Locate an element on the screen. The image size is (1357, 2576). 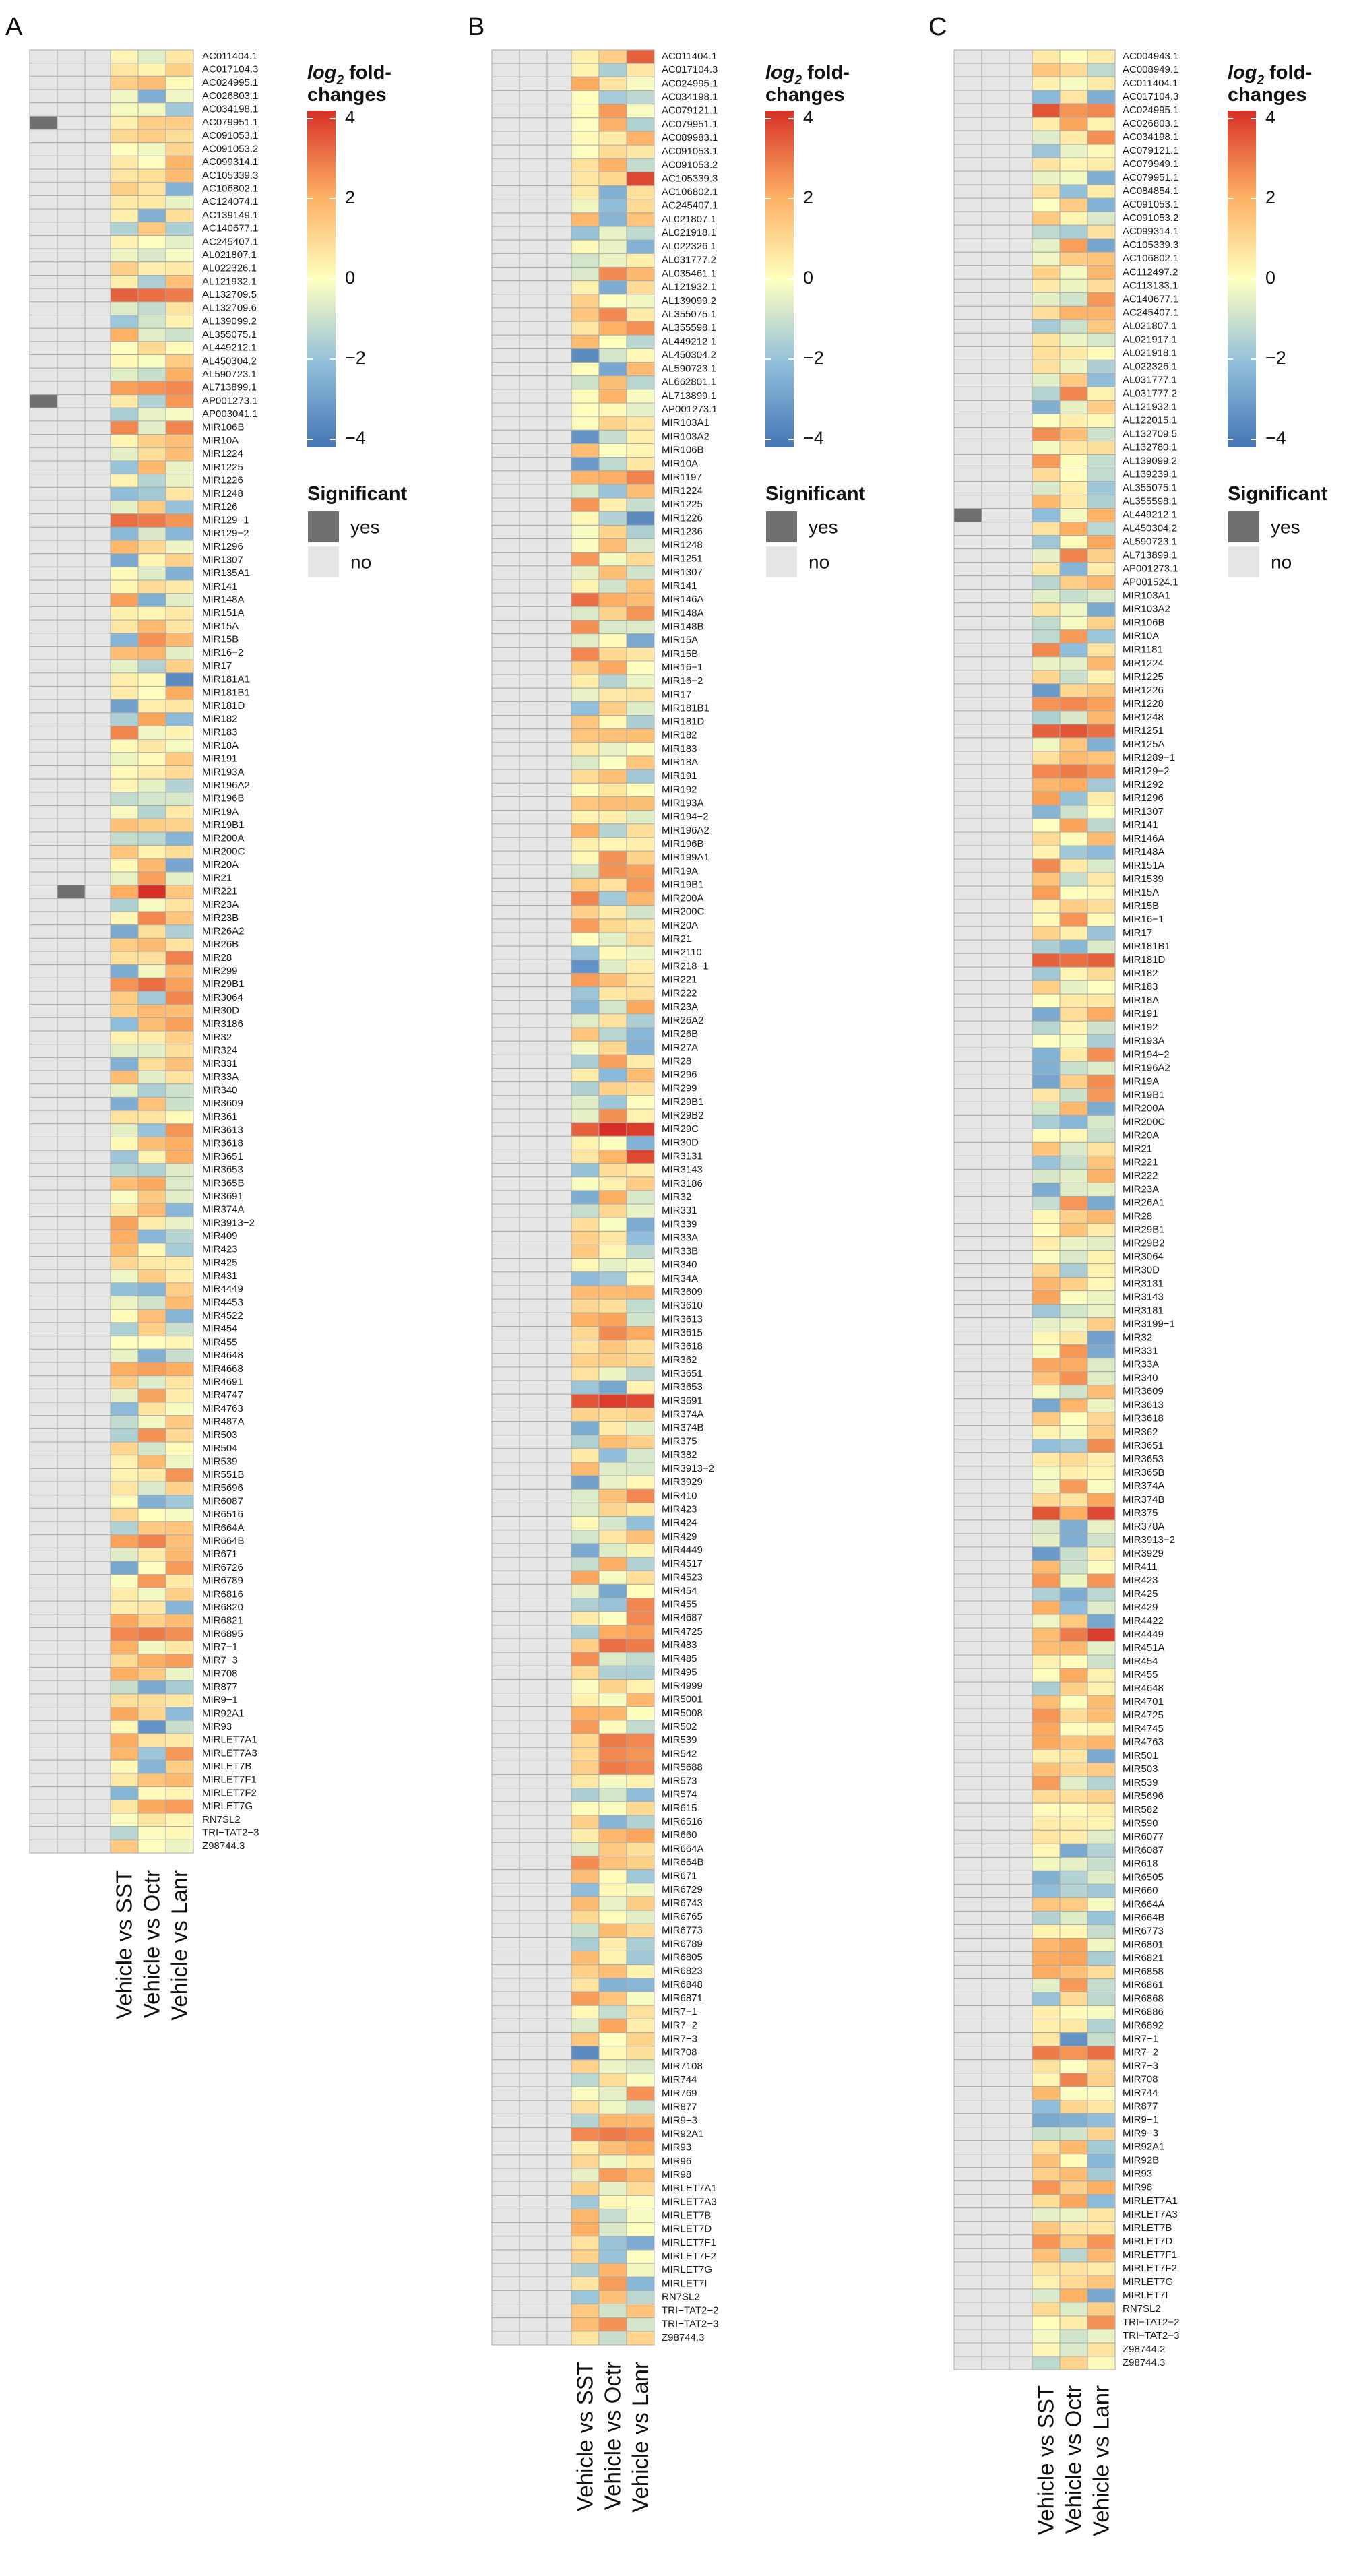
row-label: MIR3143 is located at coordinates (1143, 1297).